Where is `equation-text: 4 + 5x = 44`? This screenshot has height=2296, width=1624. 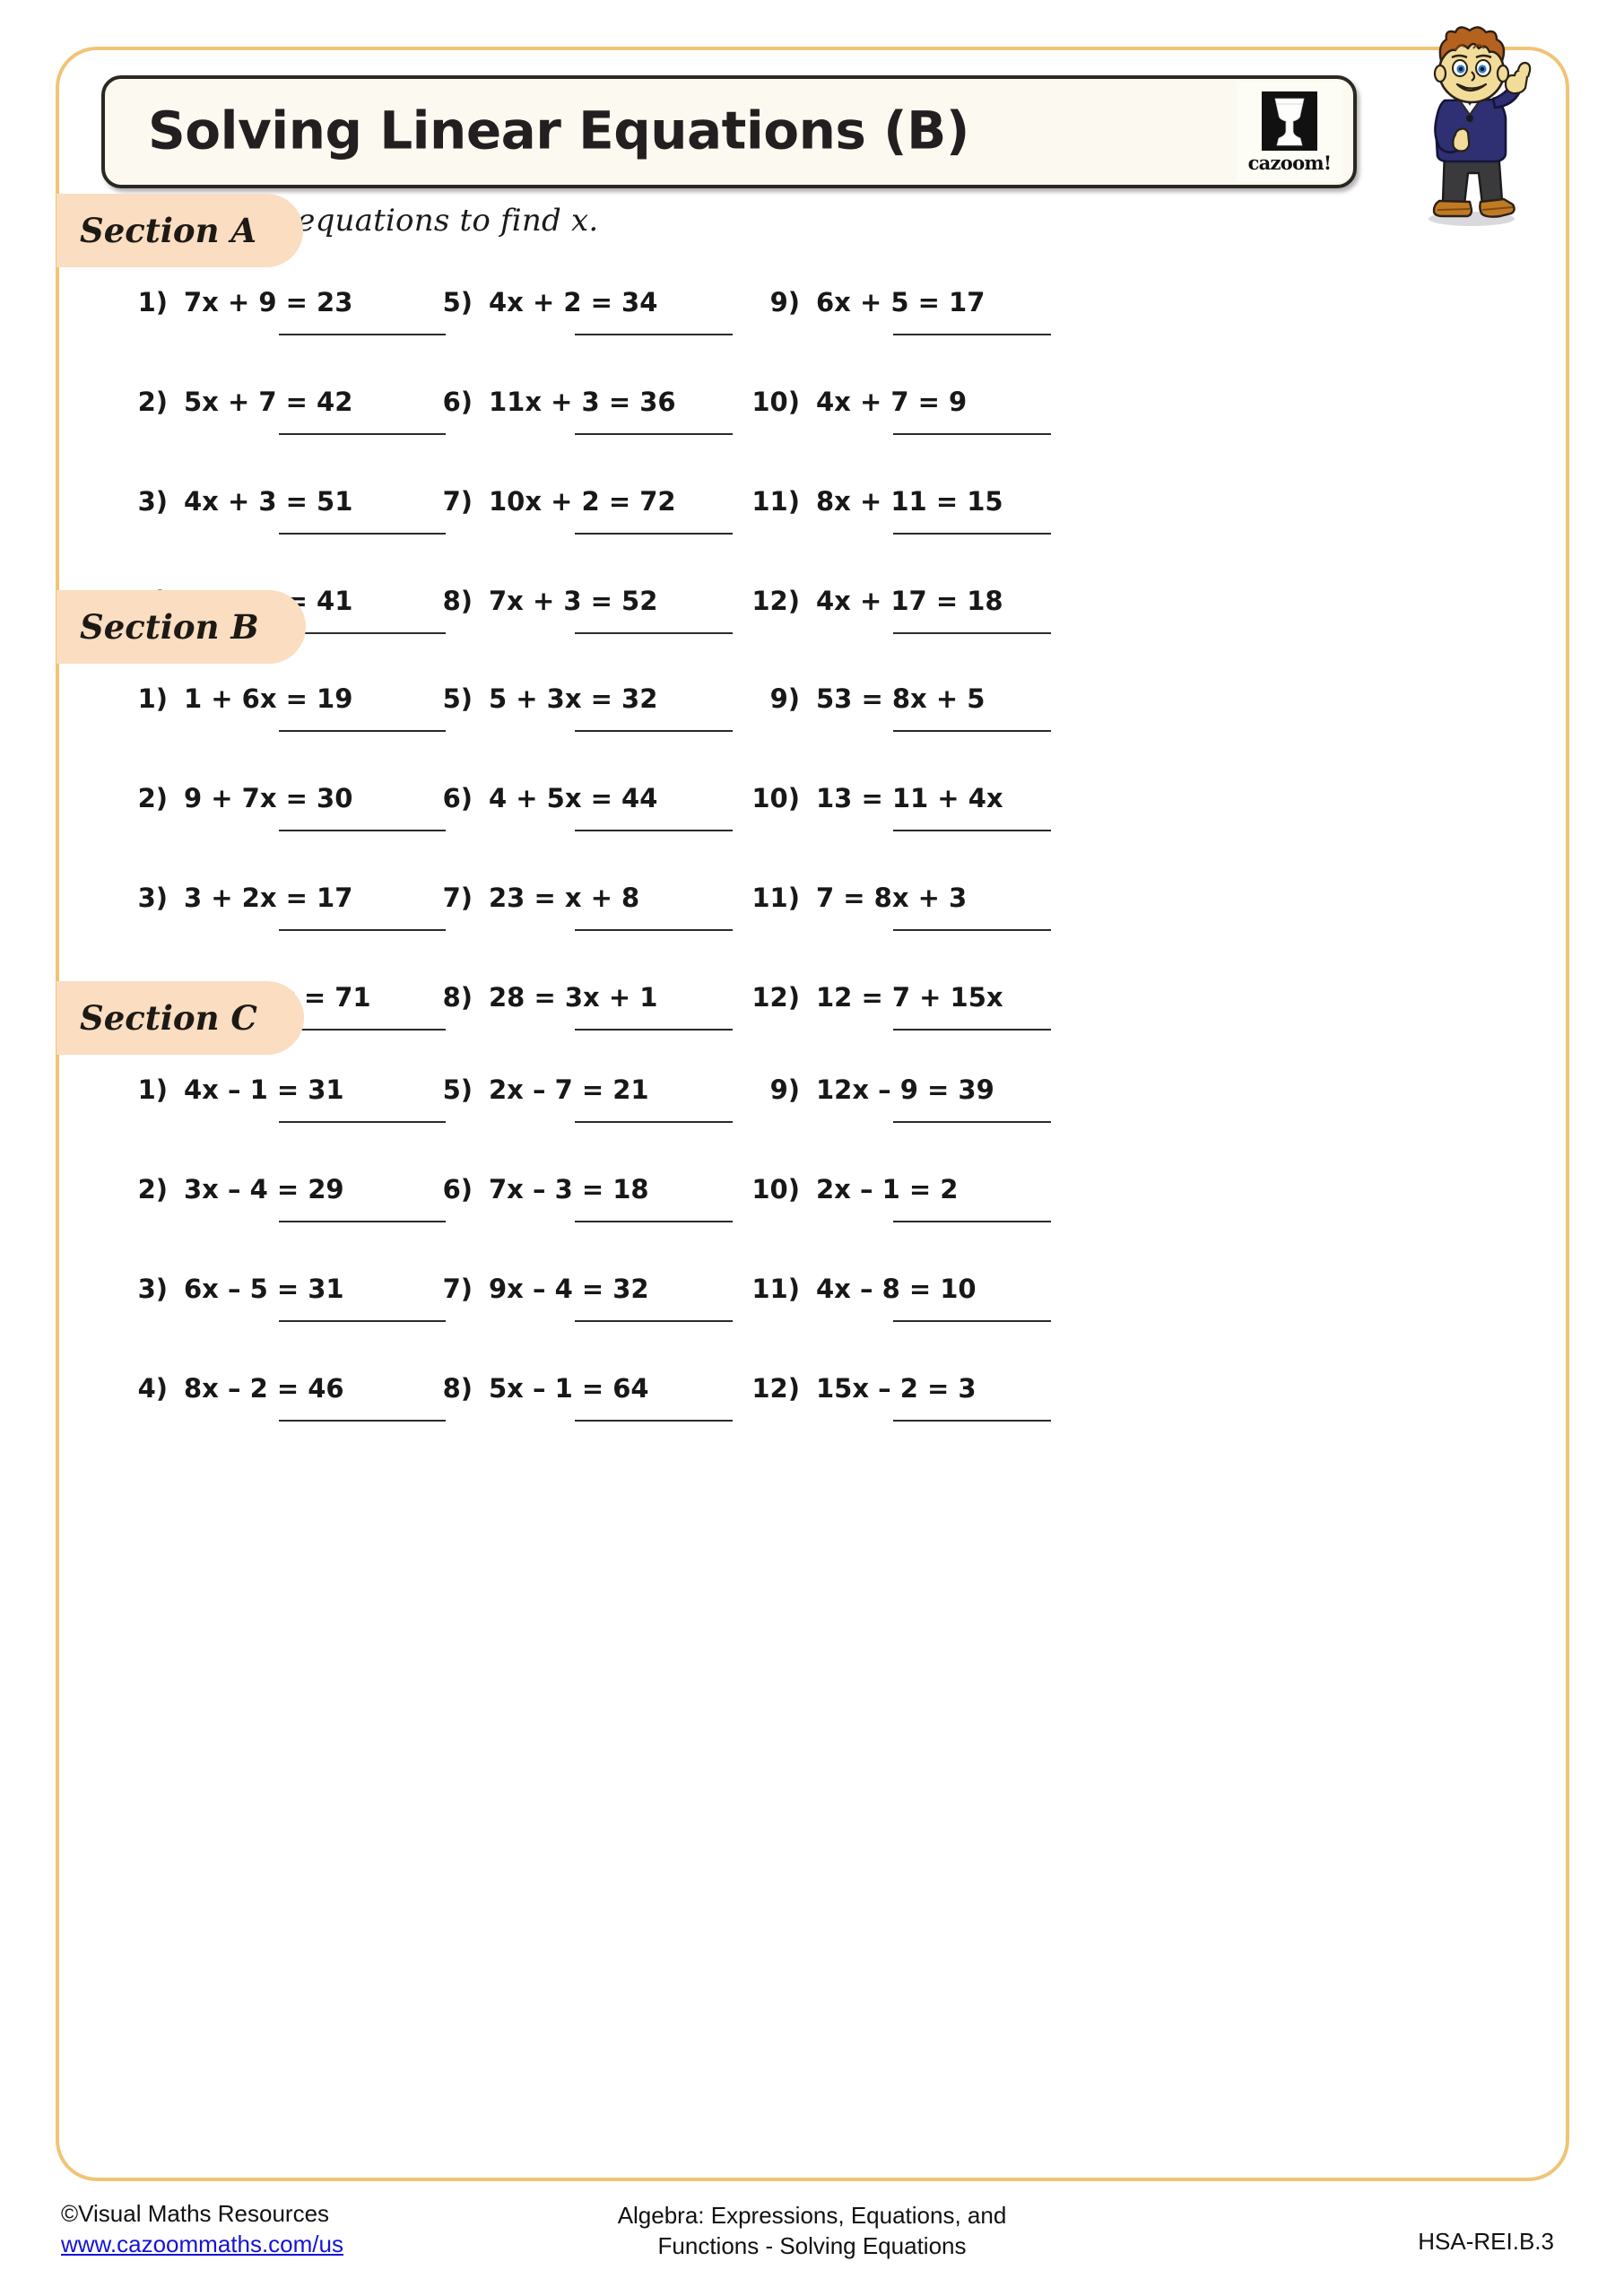
equation-text: 4 + 5x = 44 is located at coordinates (573, 798).